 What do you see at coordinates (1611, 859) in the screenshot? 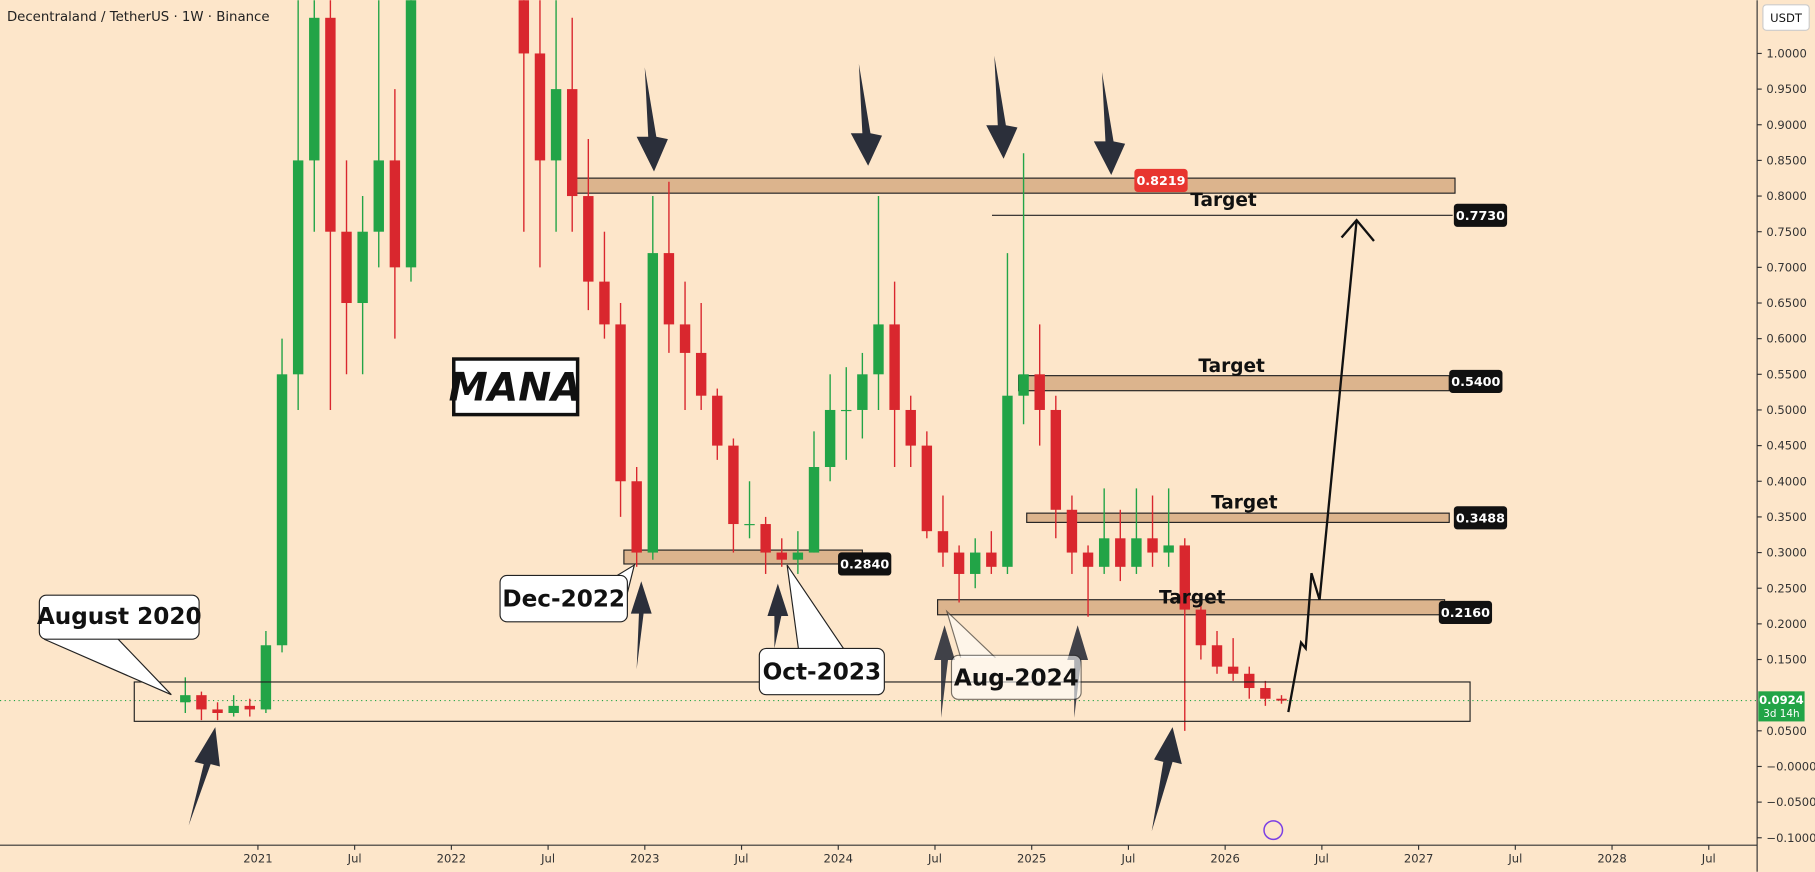
I see `x-tick-label: 2028` at bounding box center [1611, 859].